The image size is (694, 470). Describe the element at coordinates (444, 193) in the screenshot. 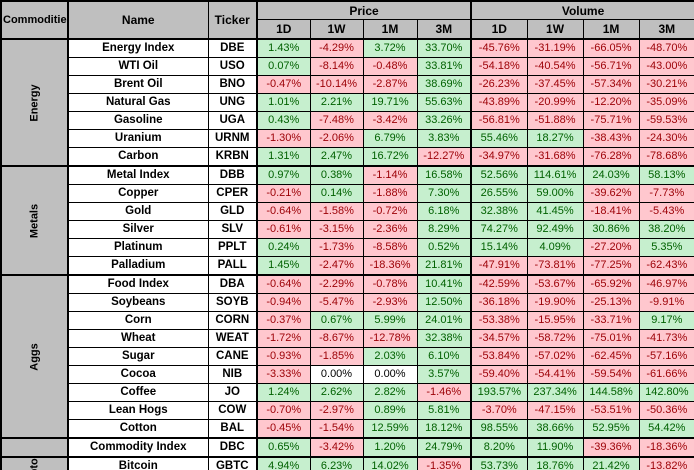

I see `value-cell: 7.30%` at that location.